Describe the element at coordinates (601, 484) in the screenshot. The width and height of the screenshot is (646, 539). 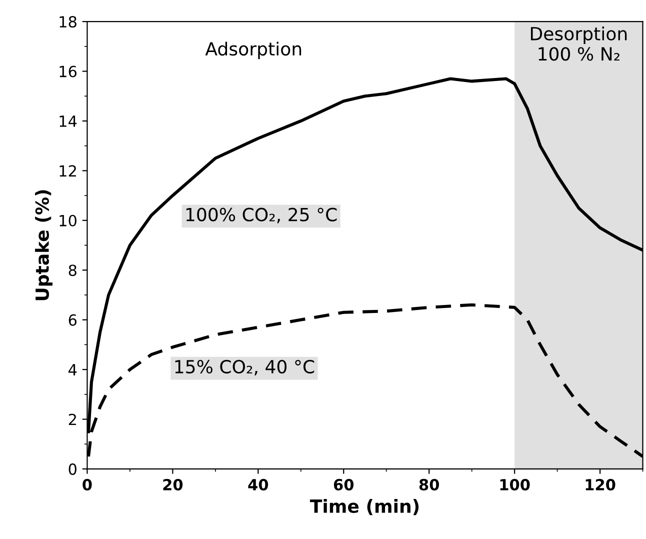
I see `x-tick-label: 120` at that location.